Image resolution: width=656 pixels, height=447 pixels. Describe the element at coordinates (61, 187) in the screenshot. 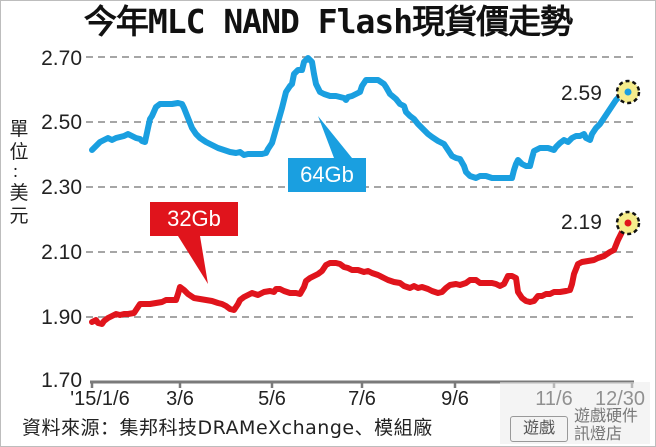

I see `y-tick-label: 2.30` at that location.